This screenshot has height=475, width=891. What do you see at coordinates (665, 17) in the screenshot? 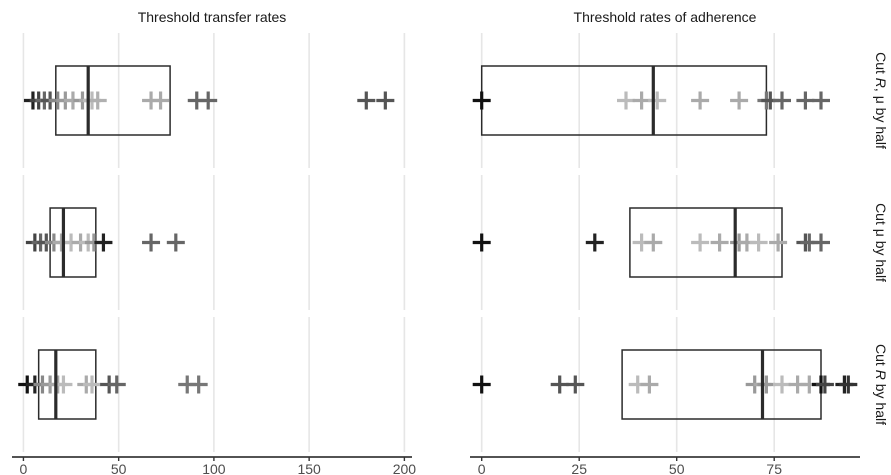
I see `column-title-2: Threshold rates of adherence` at bounding box center [665, 17].